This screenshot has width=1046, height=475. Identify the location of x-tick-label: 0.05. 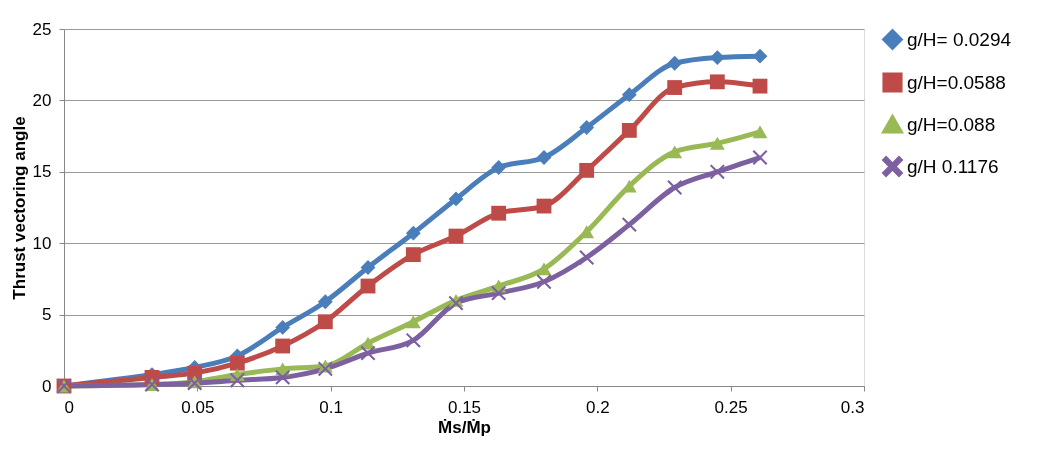
(198, 407).